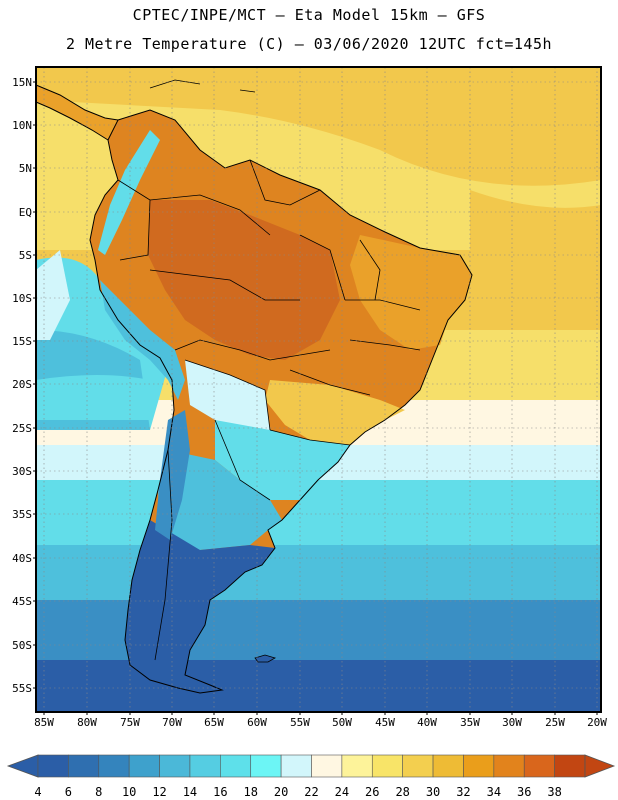 The height and width of the screenshot is (800, 618). Describe the element at coordinates (385, 722) in the screenshot. I see `longitude-label: 45W` at that location.